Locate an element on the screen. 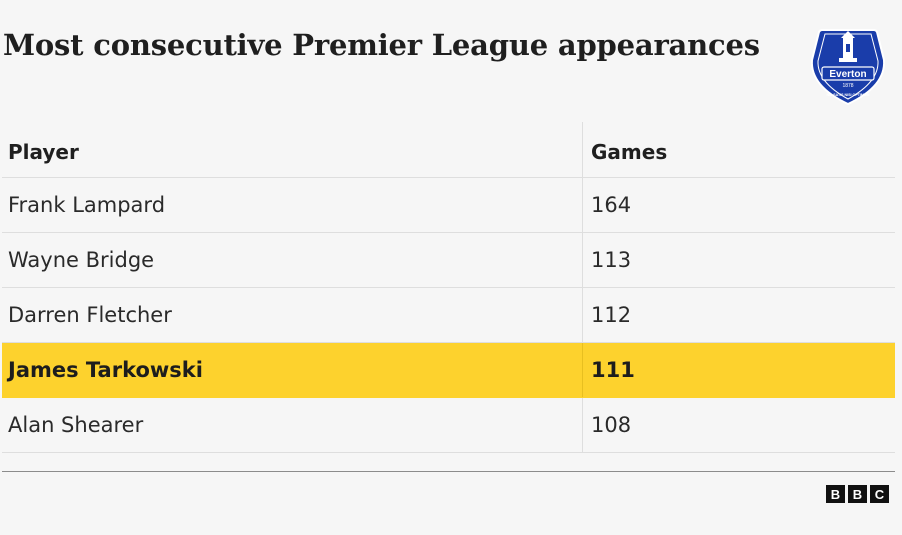 Image resolution: width=902 pixels, height=535 pixels. player-name: Frank Lampard is located at coordinates (292, 205).